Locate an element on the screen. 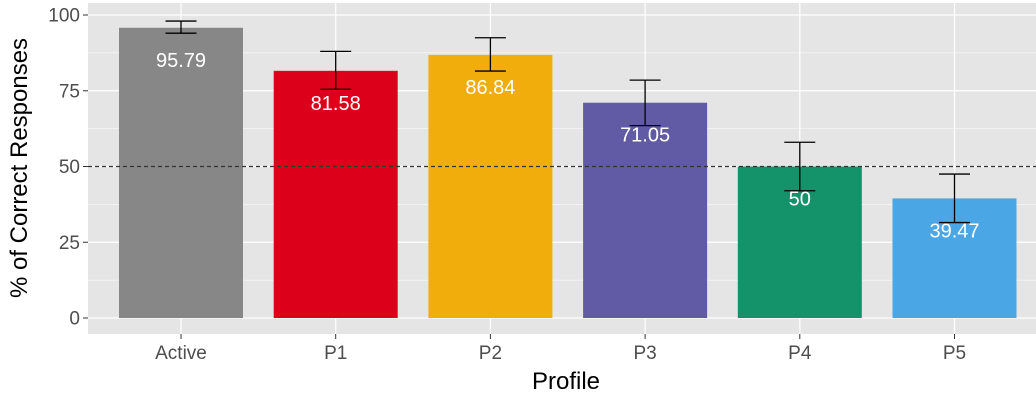 The height and width of the screenshot is (394, 1036). x-axis: Active P1 P2 P3 P4 P5 is located at coordinates (560, 349).